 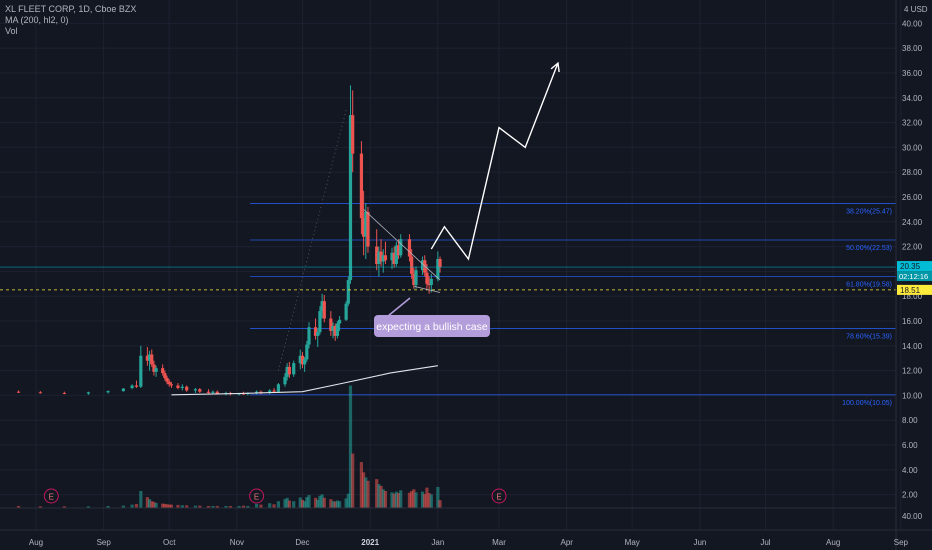 I want to click on volume-indicator-label: Vol, so click(x=11, y=31).